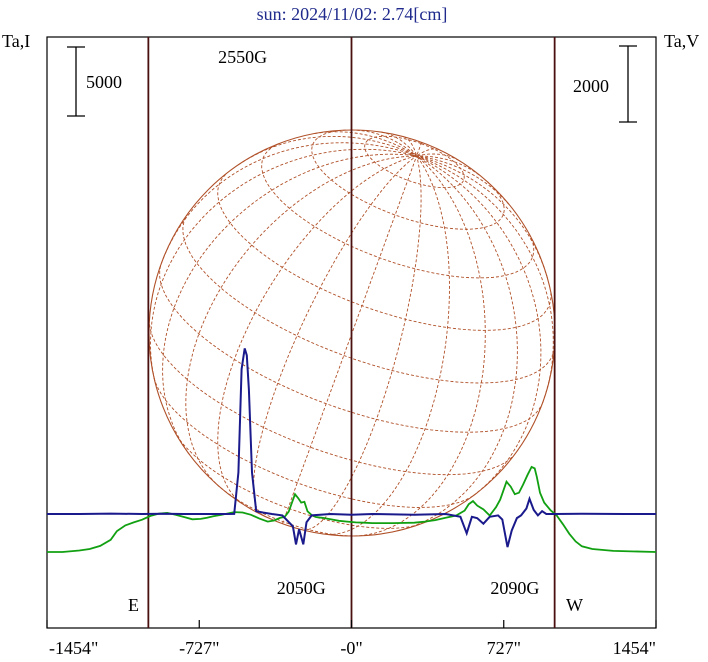 This screenshot has height=662, width=708. I want to click on x-tick-label: 1454", so click(634, 648).